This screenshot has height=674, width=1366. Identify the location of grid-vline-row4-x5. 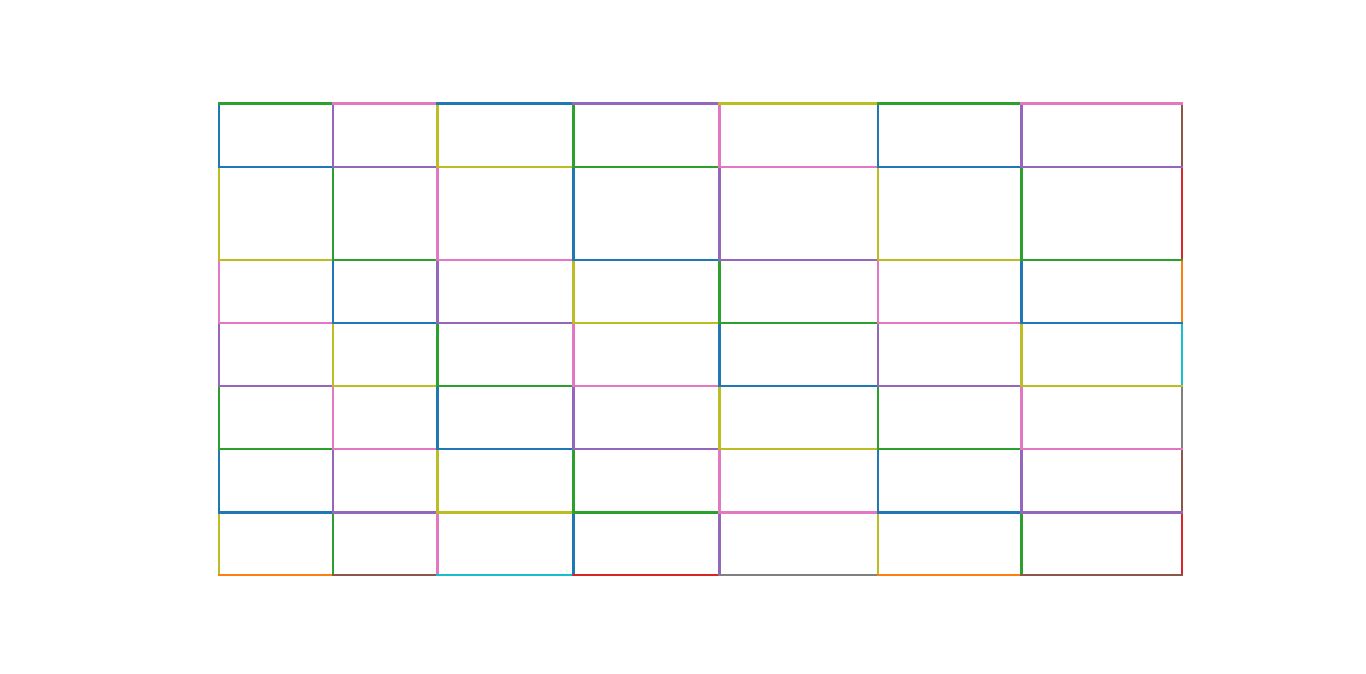
(877, 354).